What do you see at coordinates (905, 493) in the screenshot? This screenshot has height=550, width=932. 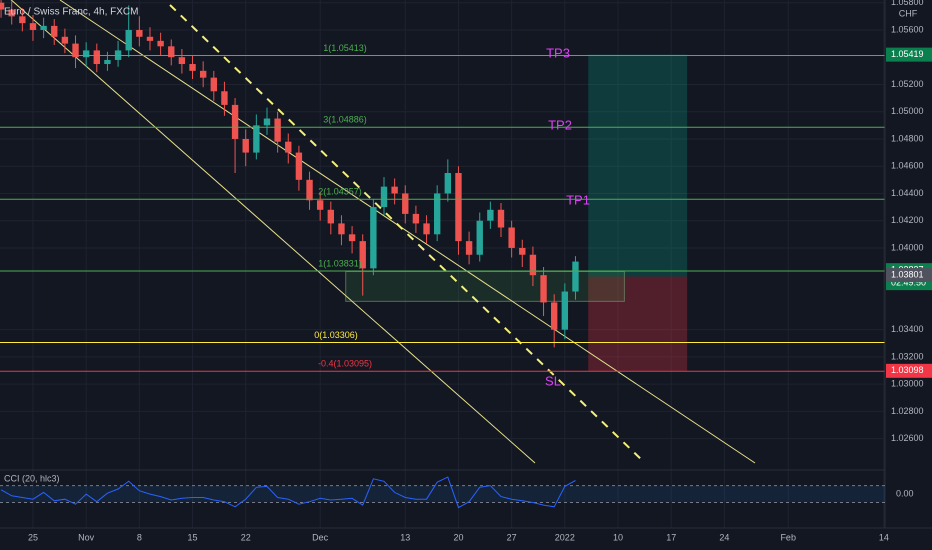 I see `cci-tick-label: 0.00` at bounding box center [905, 493].